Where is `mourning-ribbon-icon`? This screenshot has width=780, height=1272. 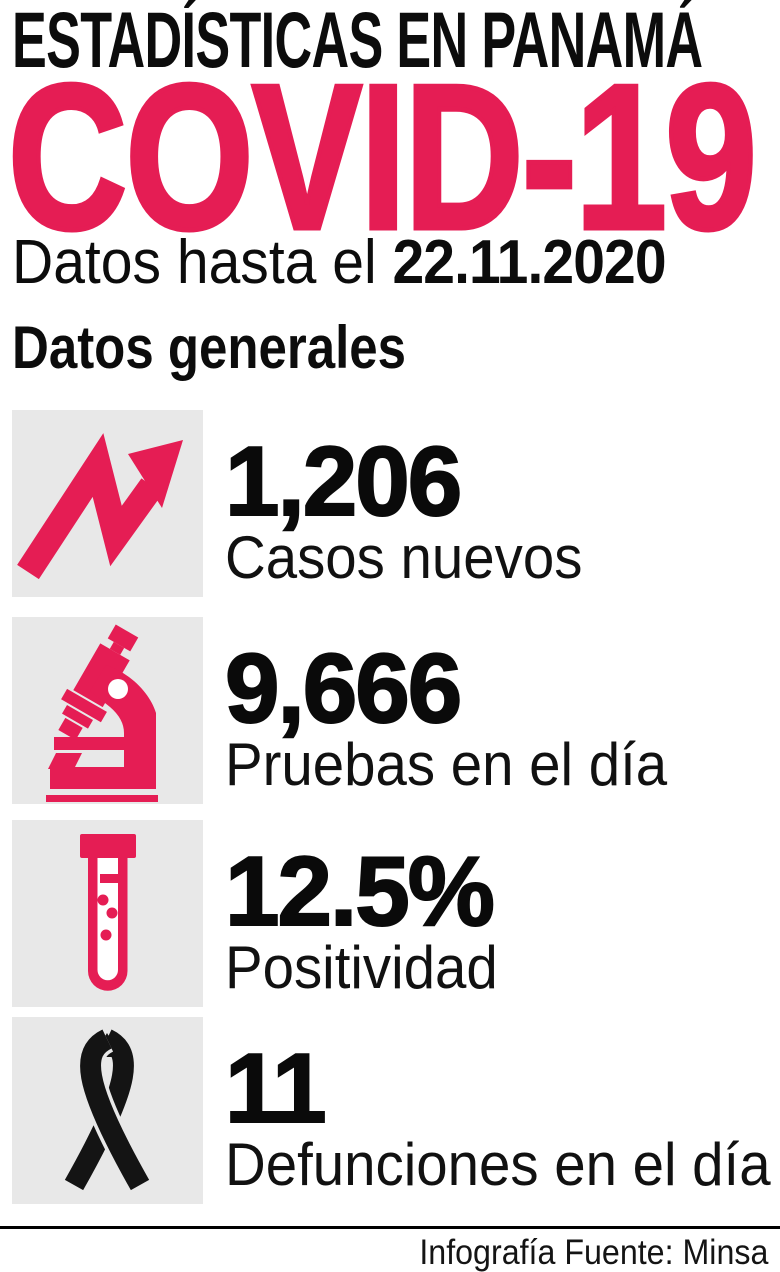
mourning-ribbon-icon is located at coordinates (108, 1109).